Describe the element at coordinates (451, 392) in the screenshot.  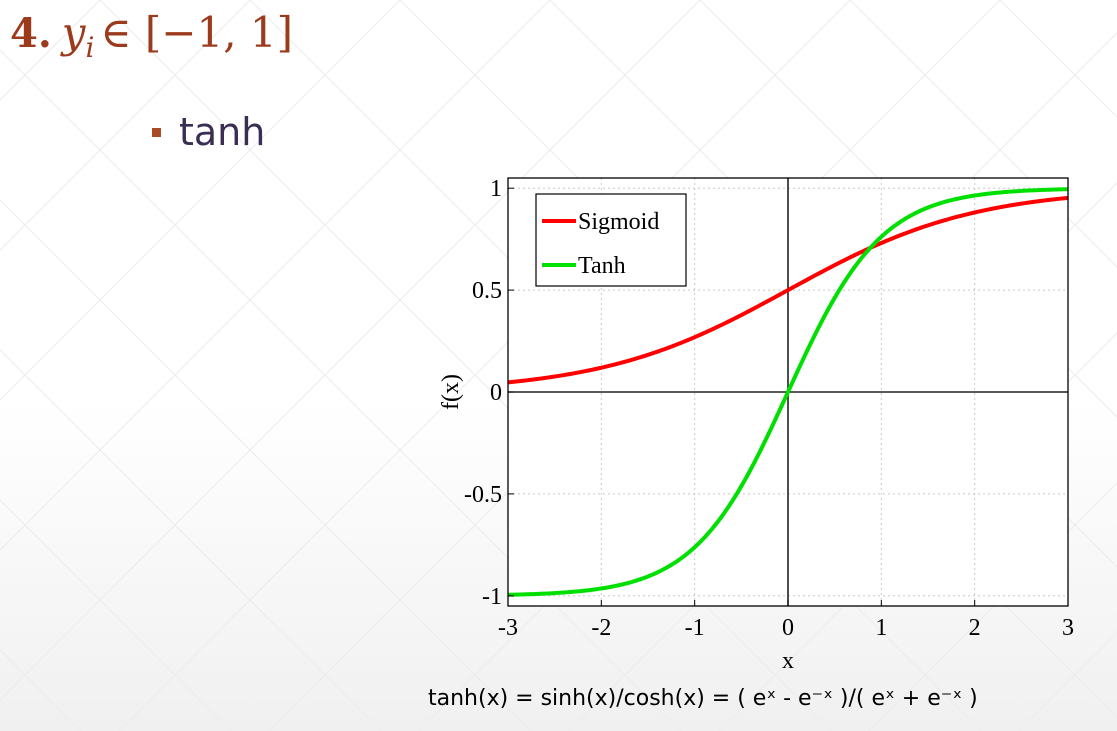
I see `y-axis-label: f(x)` at that location.